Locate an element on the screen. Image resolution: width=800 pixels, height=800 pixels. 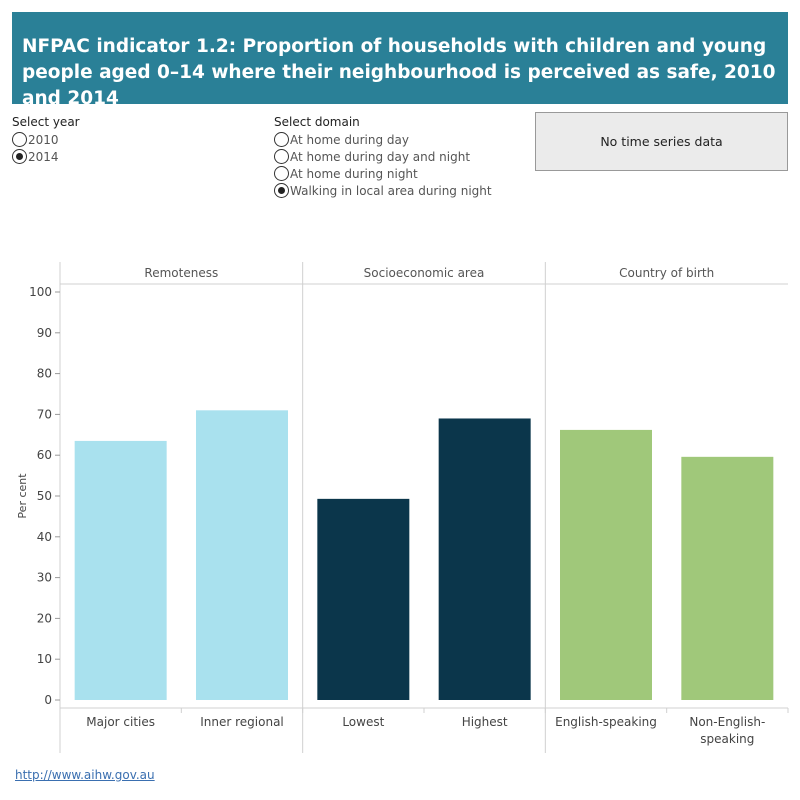
no-time-series-text: No time series data is located at coordinates (661, 141).